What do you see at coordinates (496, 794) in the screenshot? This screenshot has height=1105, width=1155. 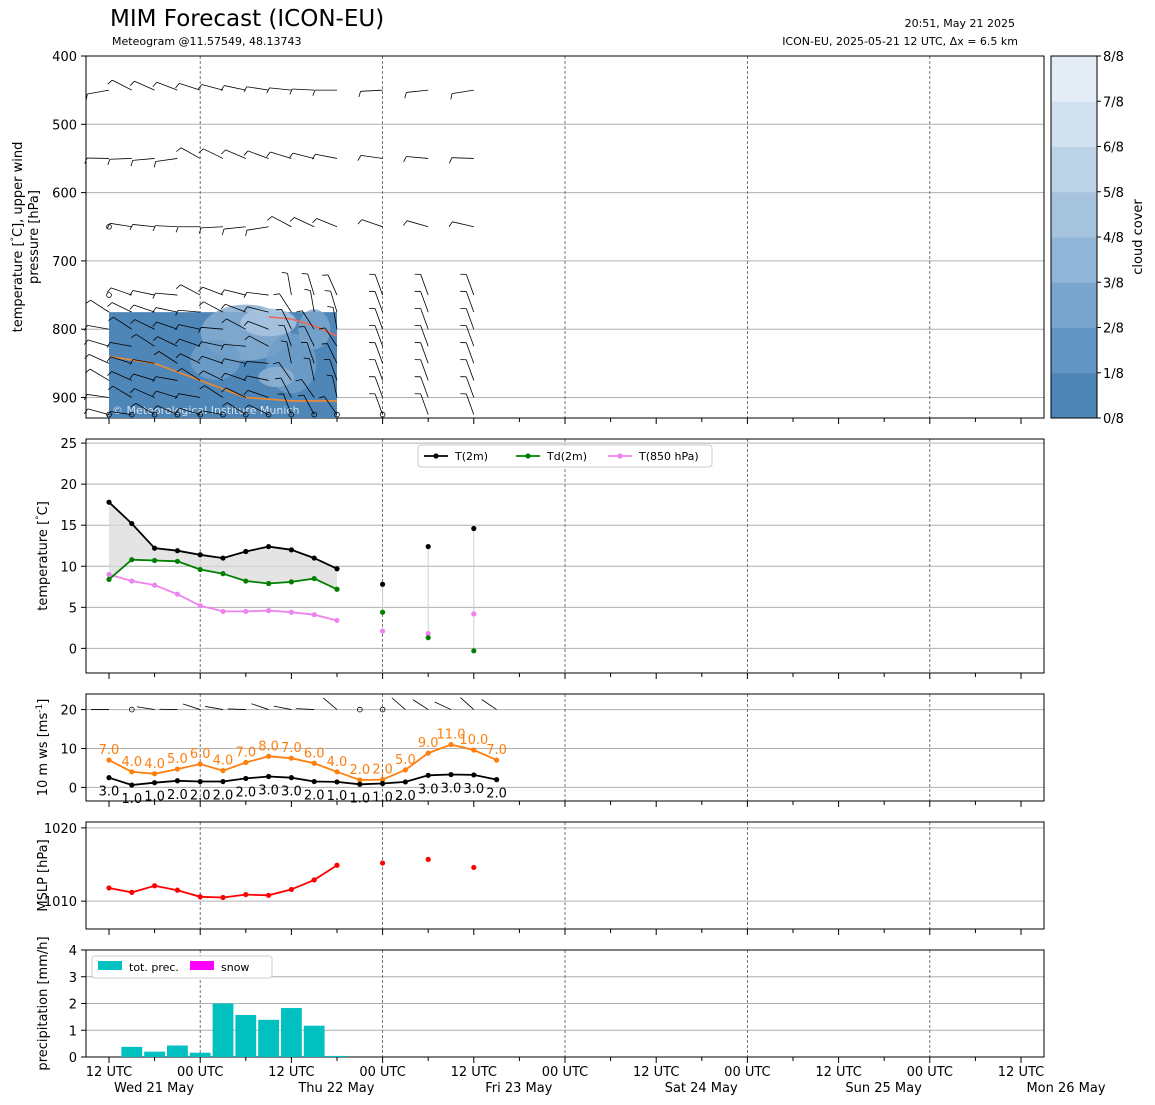 I see `mean-wind-data-label: 2.0` at bounding box center [496, 794].